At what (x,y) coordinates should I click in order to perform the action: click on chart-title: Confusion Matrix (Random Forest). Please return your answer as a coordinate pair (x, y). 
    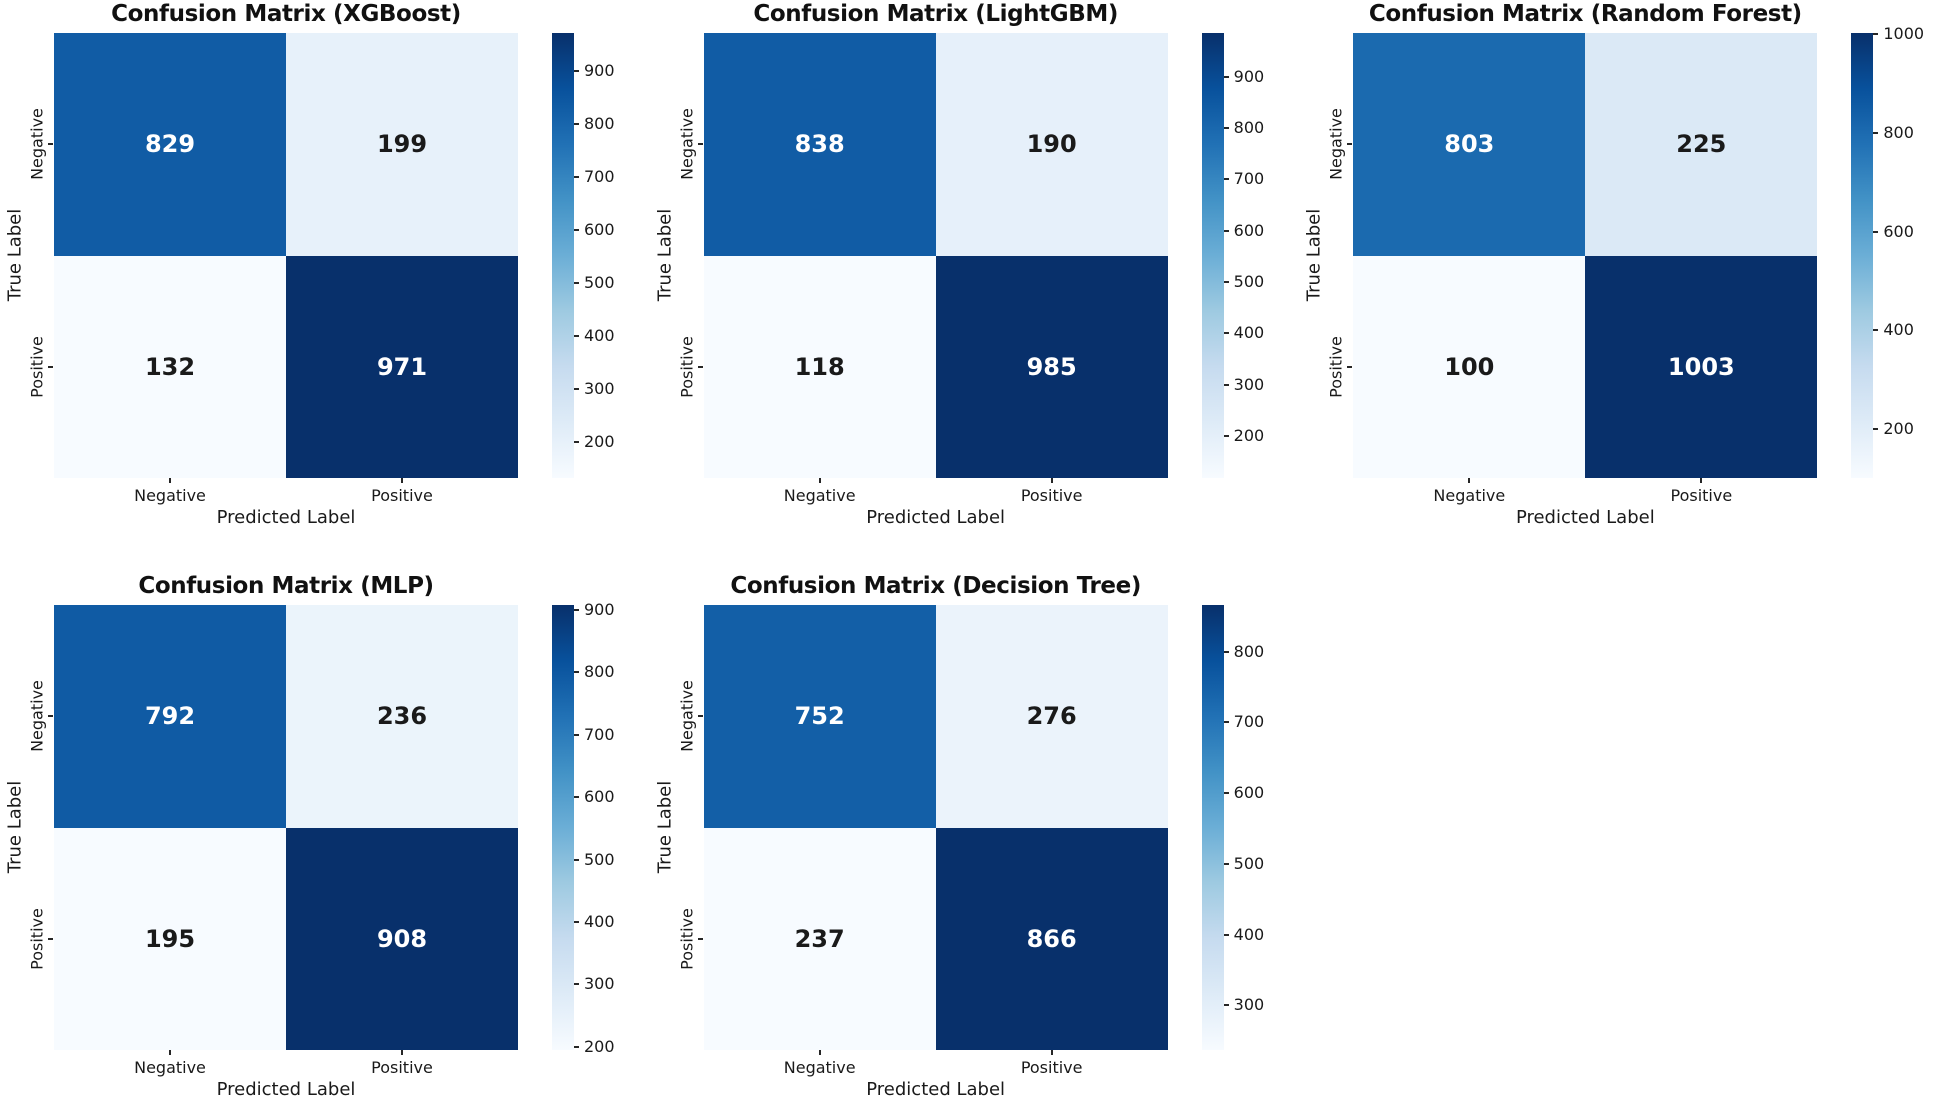
    Looking at the image, I should click on (1585, 14).